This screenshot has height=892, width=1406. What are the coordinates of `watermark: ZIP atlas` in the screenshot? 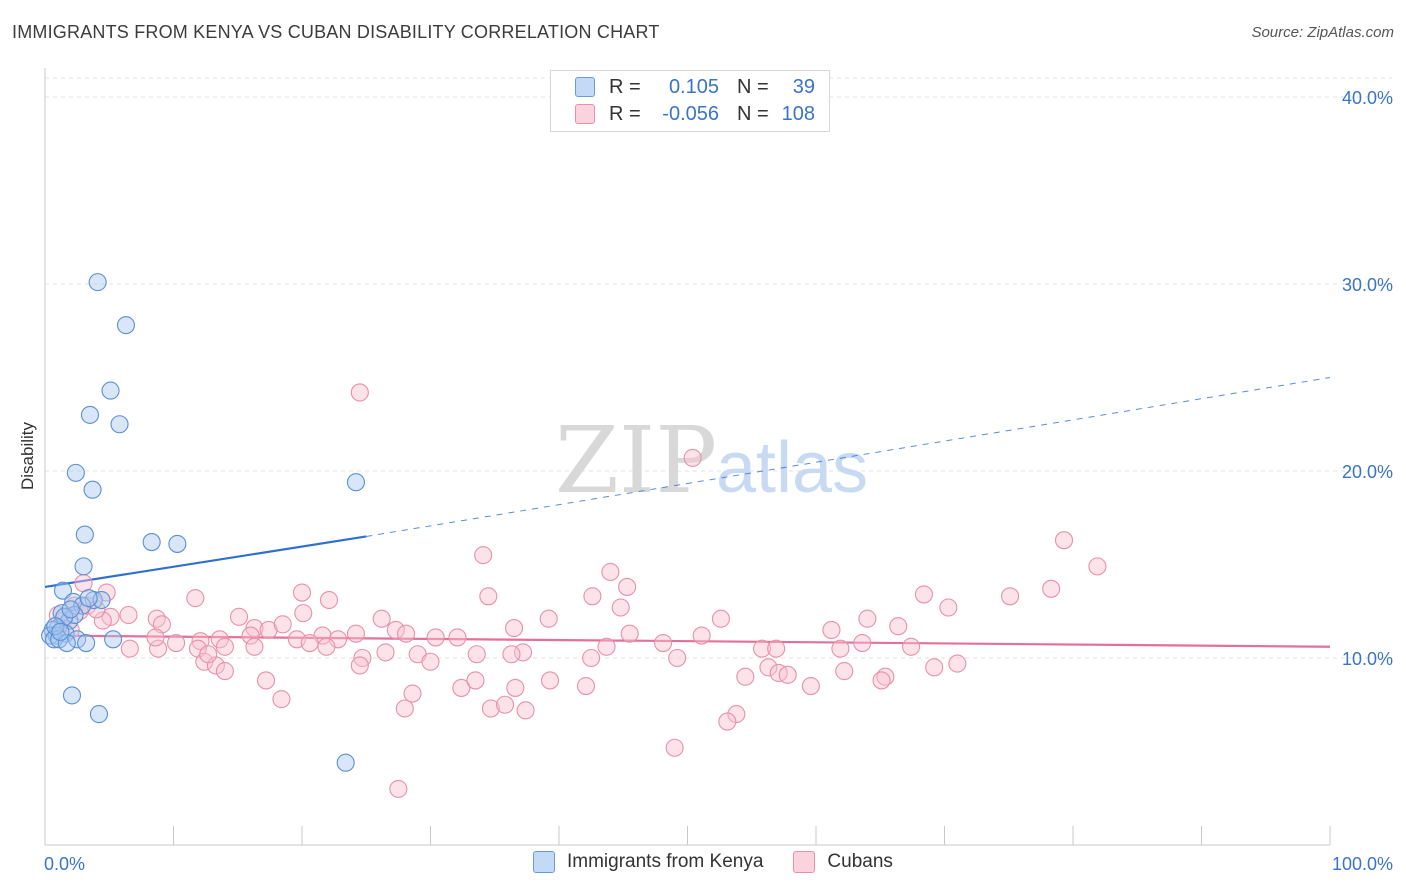 It's located at (711, 460).